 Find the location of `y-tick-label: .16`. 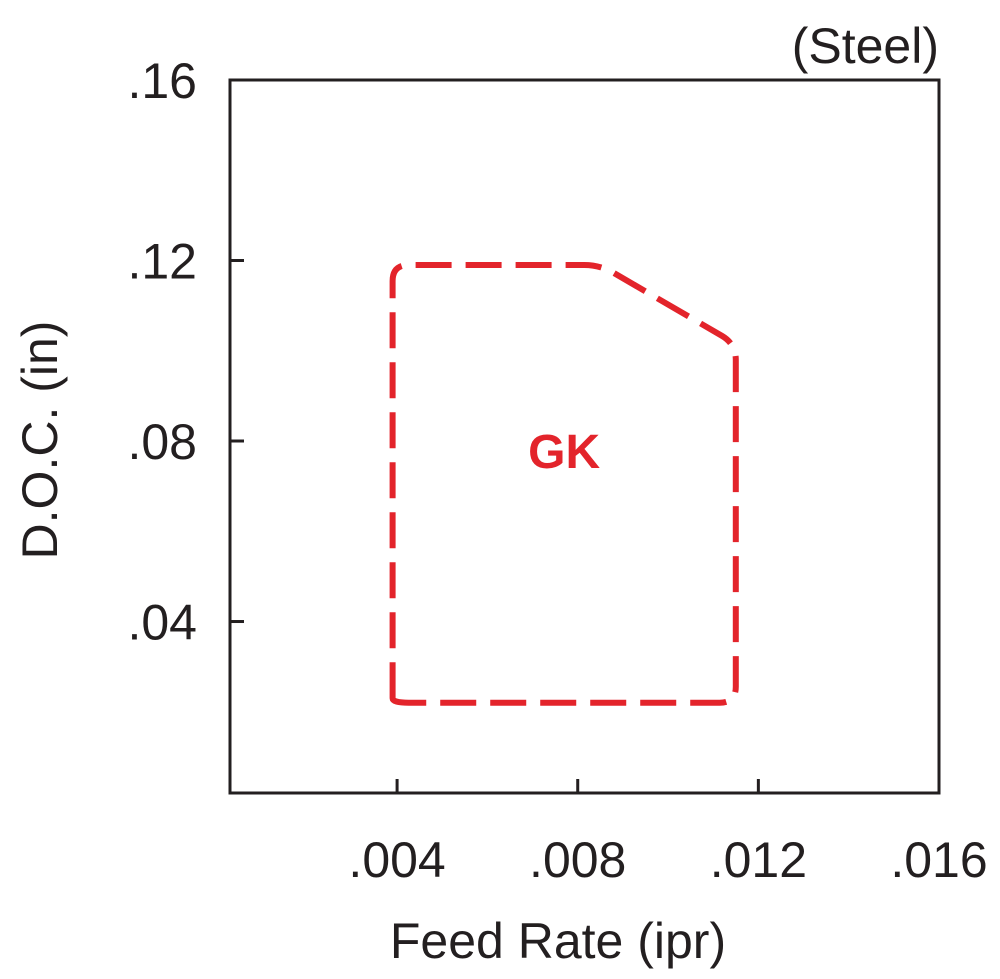

y-tick-label: .16 is located at coordinates (162, 81).